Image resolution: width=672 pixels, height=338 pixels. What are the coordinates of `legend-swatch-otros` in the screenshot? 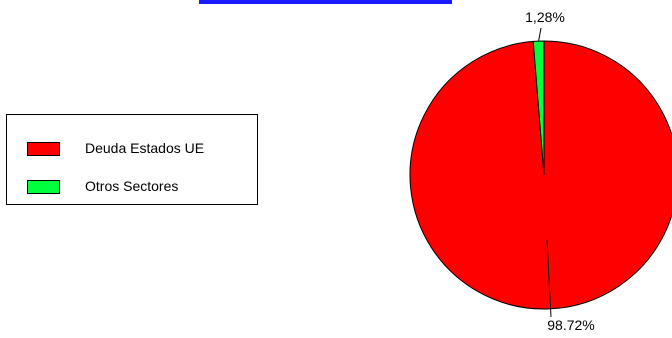 It's located at (43, 187).